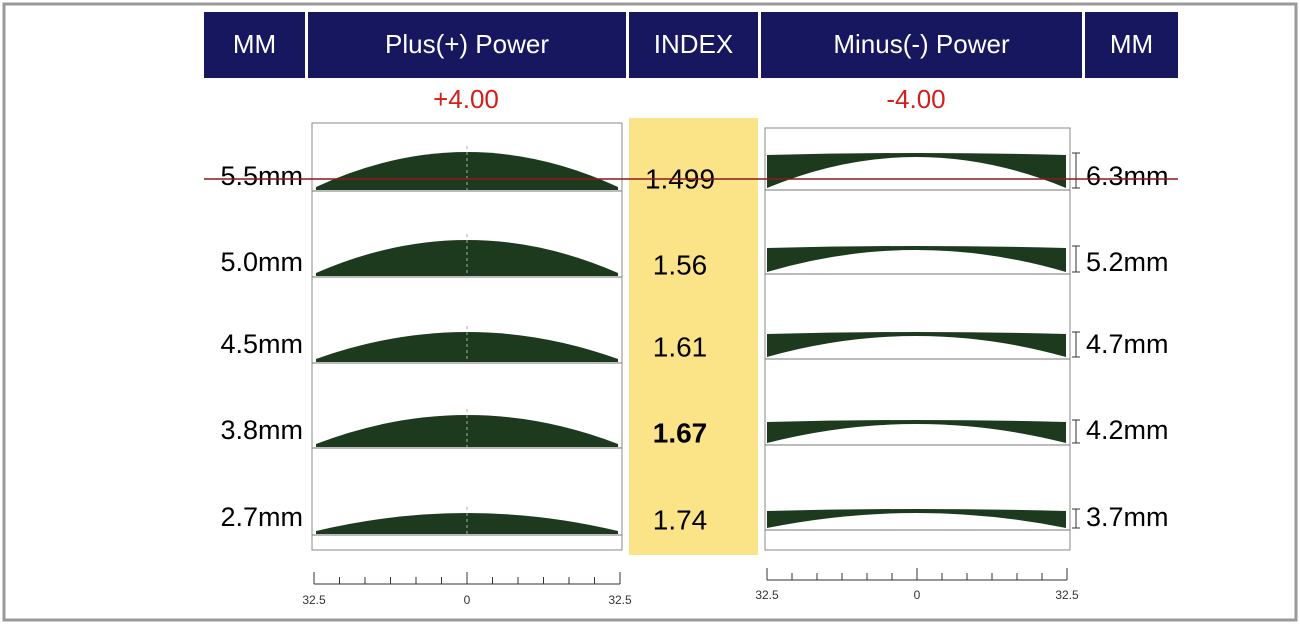 This screenshot has width=1300, height=624. Describe the element at coordinates (680, 346) in the screenshot. I see `index-value: 1.61` at that location.